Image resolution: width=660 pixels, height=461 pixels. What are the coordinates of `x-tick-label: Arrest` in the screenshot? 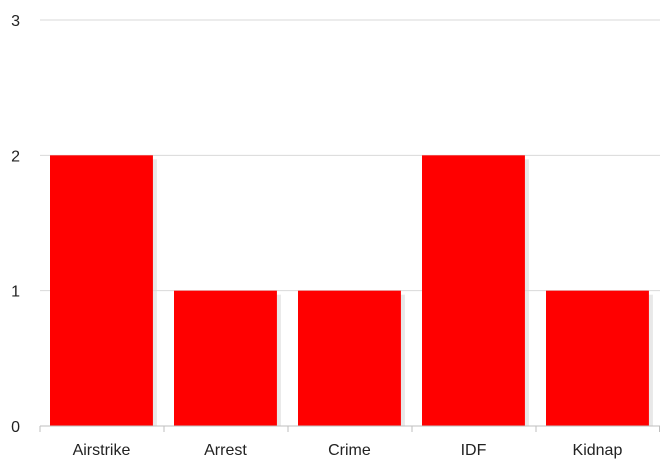 It's located at (225, 450).